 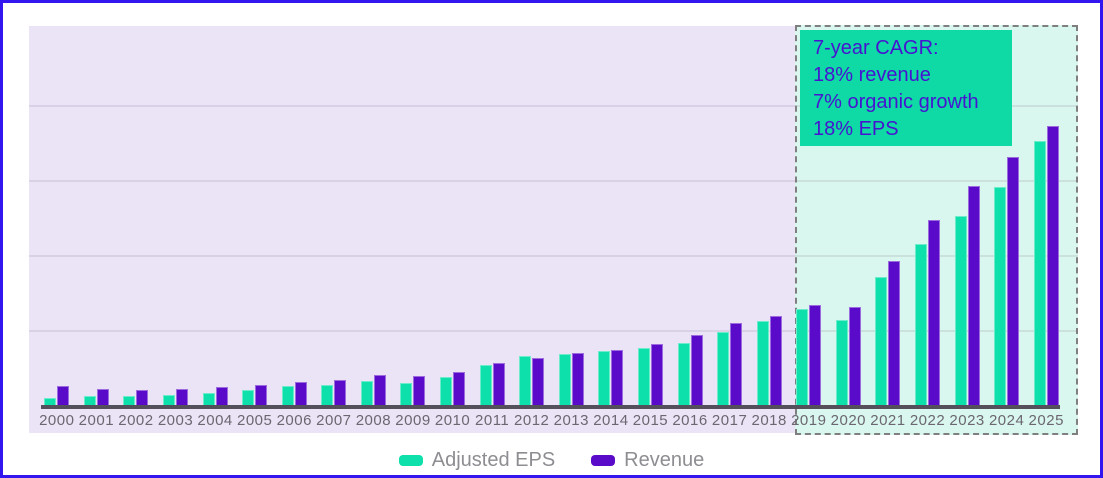 What do you see at coordinates (406, 394) in the screenshot?
I see `adjusted-eps-bar-2009` at bounding box center [406, 394].